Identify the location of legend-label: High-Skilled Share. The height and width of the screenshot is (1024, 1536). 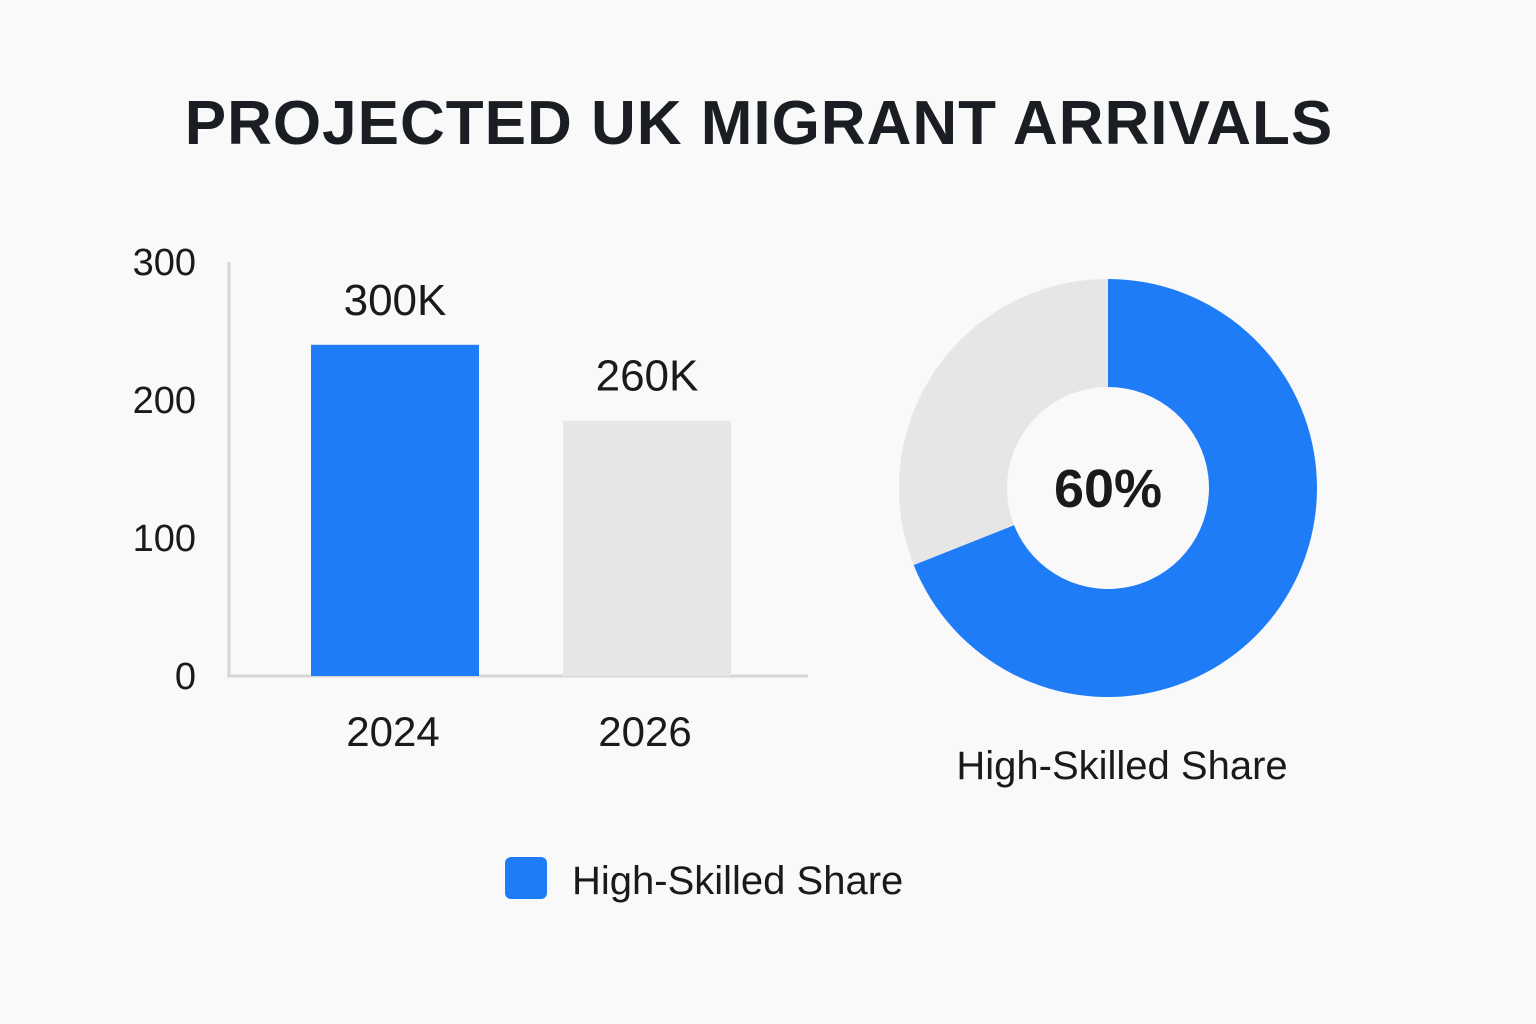
(737, 881).